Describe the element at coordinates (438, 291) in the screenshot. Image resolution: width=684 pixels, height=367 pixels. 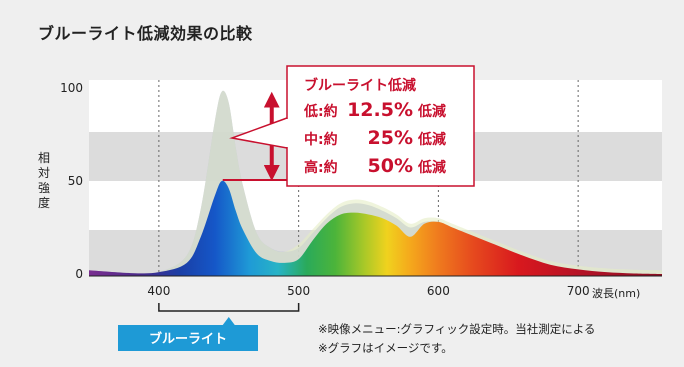
I see `x-tick-600: 600` at that location.